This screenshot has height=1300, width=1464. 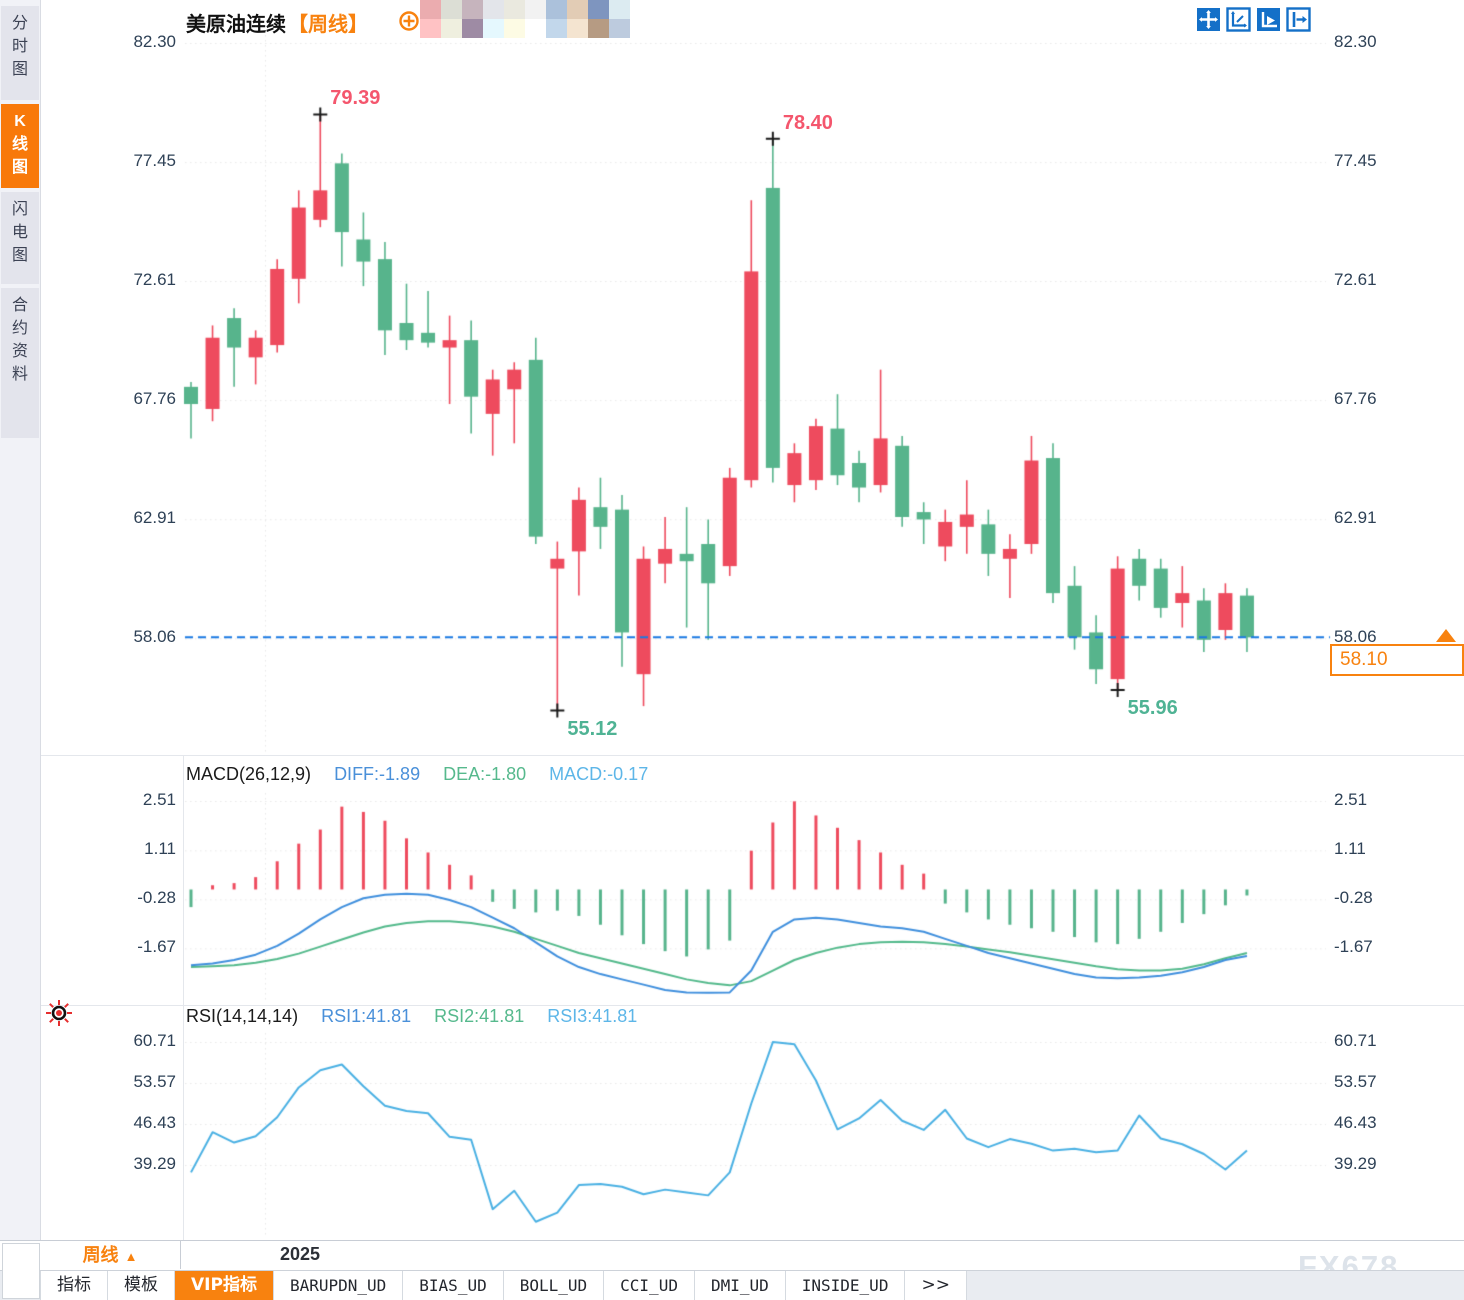 I want to click on sidebar-tab-3: 闪 电 图, so click(x=20, y=238).